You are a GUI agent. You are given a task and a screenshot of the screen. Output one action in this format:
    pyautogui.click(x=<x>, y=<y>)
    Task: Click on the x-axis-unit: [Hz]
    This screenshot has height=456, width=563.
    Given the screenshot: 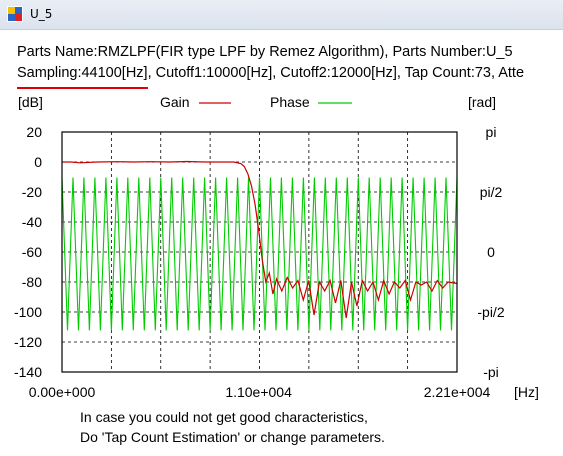 What is the action you would take?
    pyautogui.click(x=526, y=392)
    